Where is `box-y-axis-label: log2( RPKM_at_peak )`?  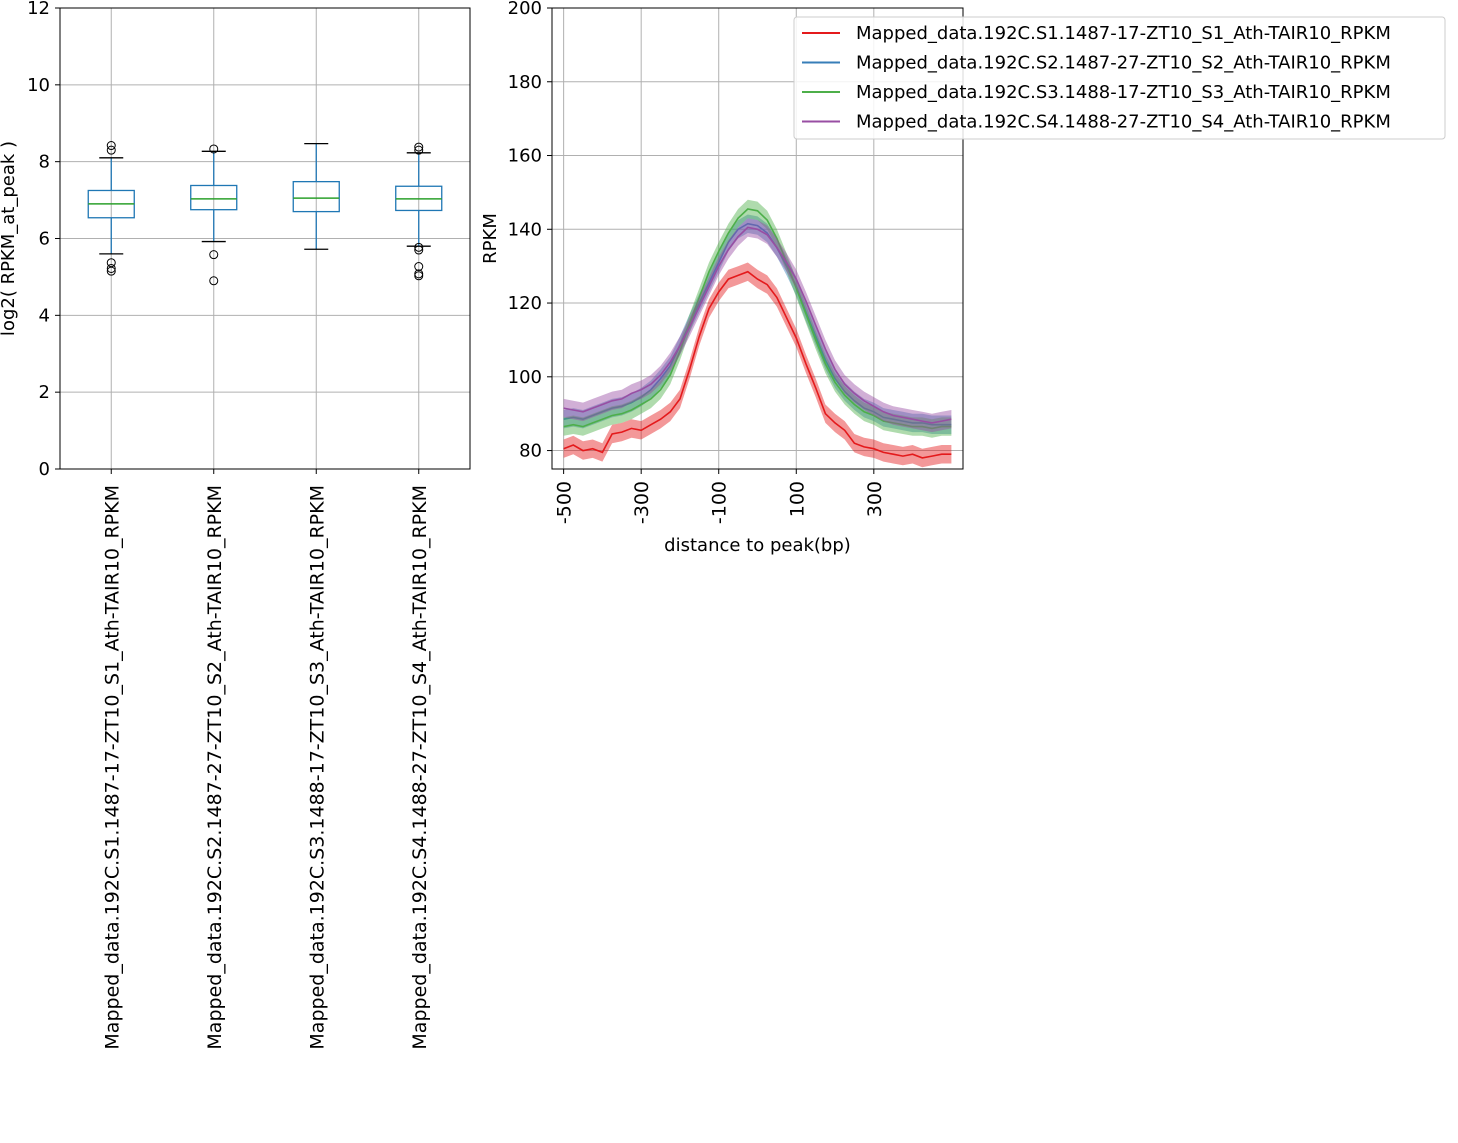
box-y-axis-label: log2( RPKM_at_peak ) is located at coordinates (9, 238).